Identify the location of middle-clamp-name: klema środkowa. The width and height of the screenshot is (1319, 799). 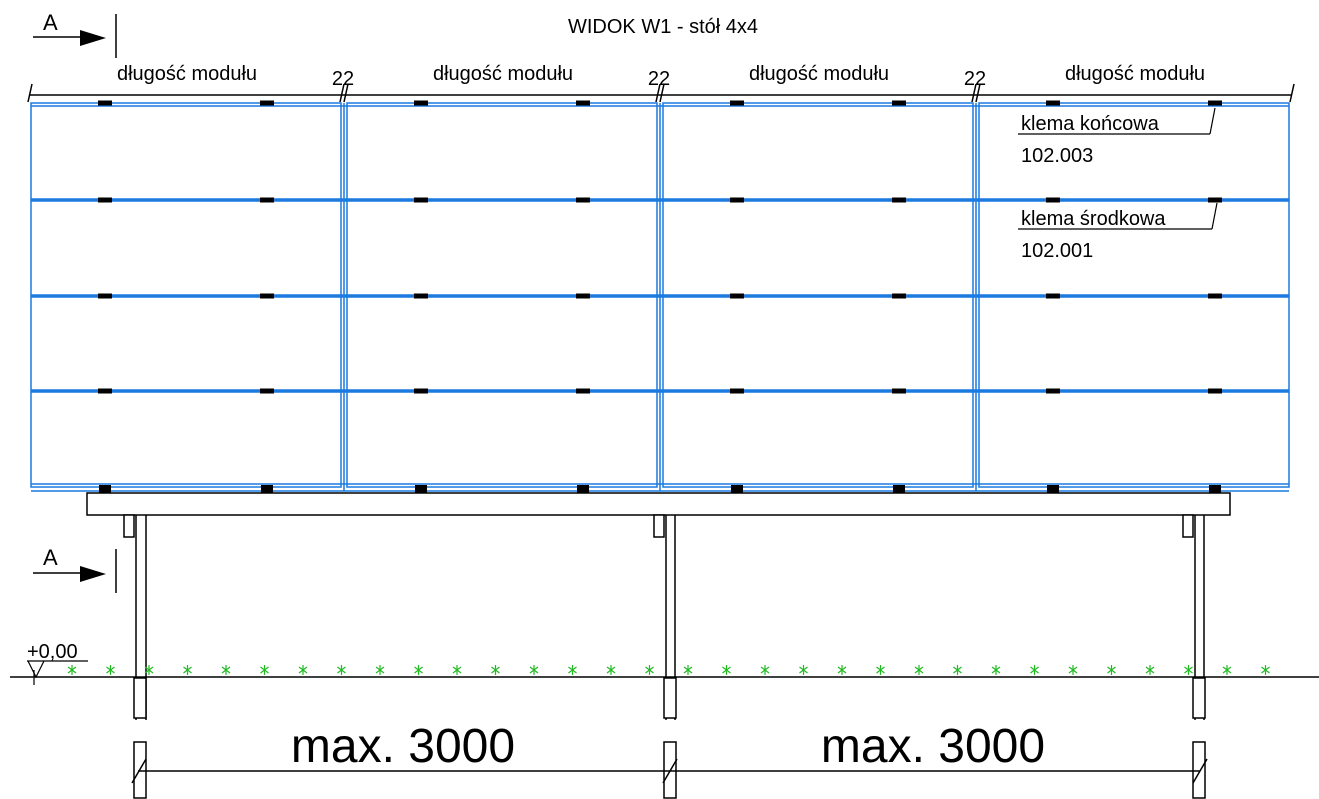
(1093, 219).